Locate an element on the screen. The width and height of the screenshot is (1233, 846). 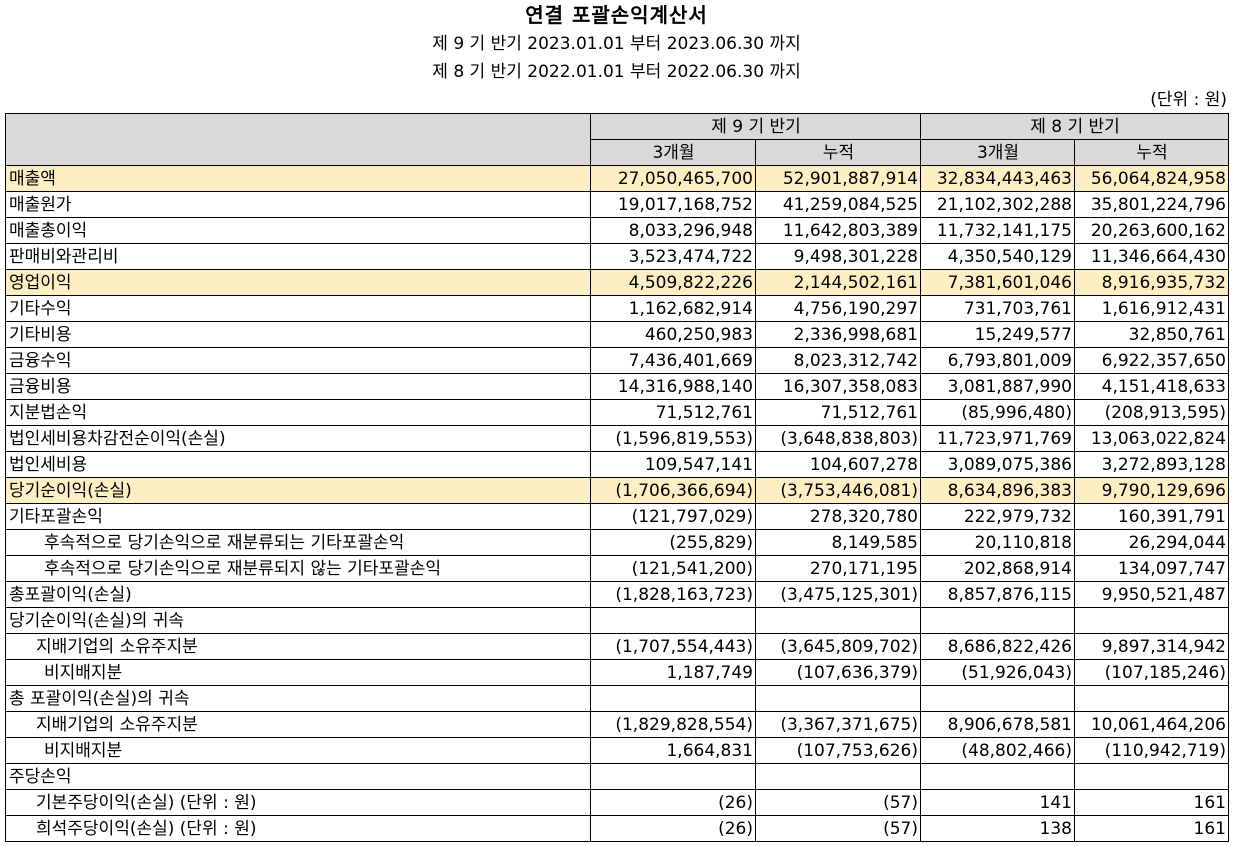
cell-value: 2,144,502,161 is located at coordinates (838, 282).